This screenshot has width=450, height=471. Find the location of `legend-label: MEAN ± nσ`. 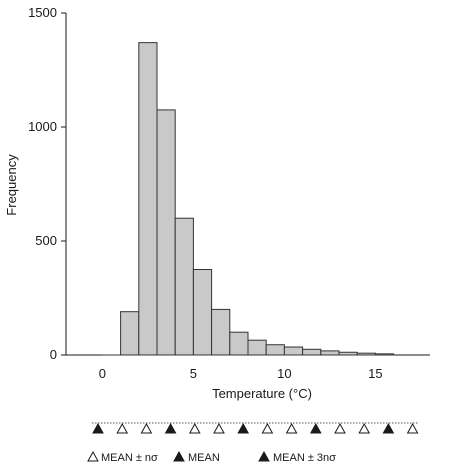

legend-label: MEAN ± nσ is located at coordinates (129, 458).